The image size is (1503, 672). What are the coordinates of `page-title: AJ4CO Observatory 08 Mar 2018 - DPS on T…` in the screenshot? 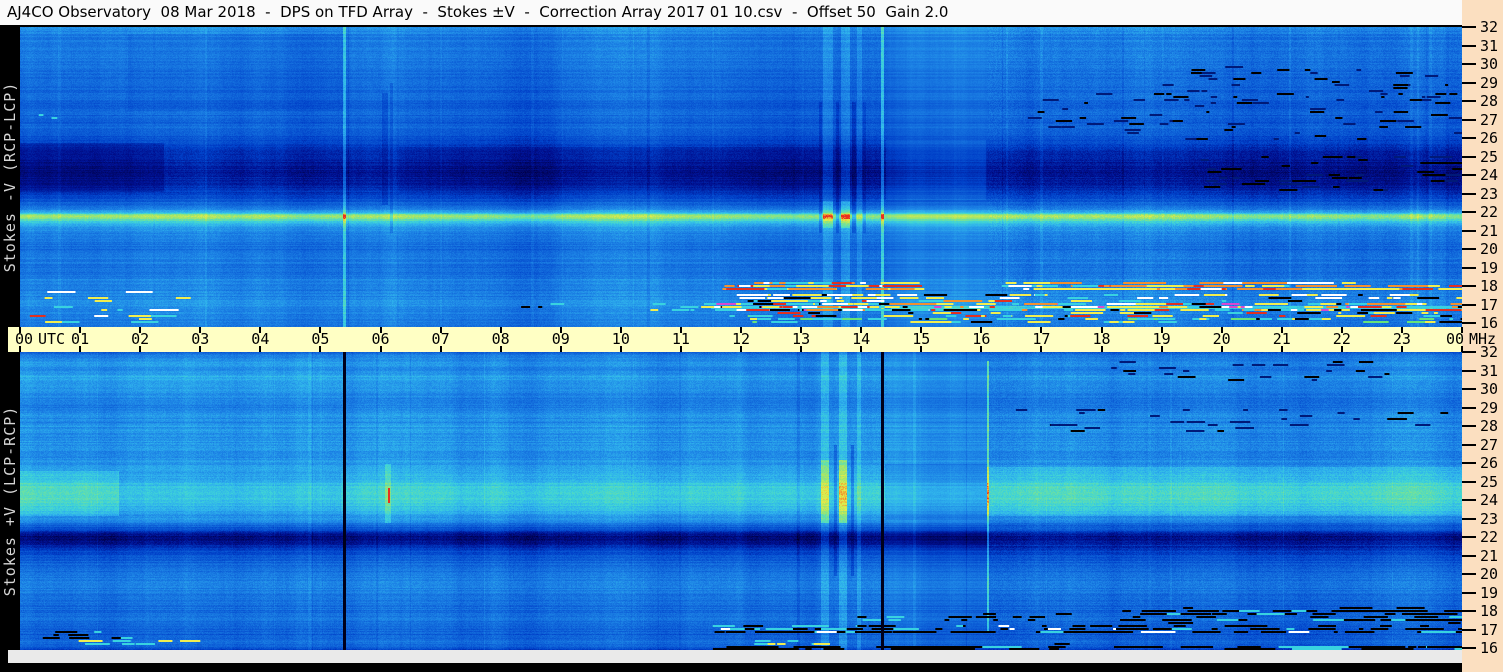 It's located at (478, 12).